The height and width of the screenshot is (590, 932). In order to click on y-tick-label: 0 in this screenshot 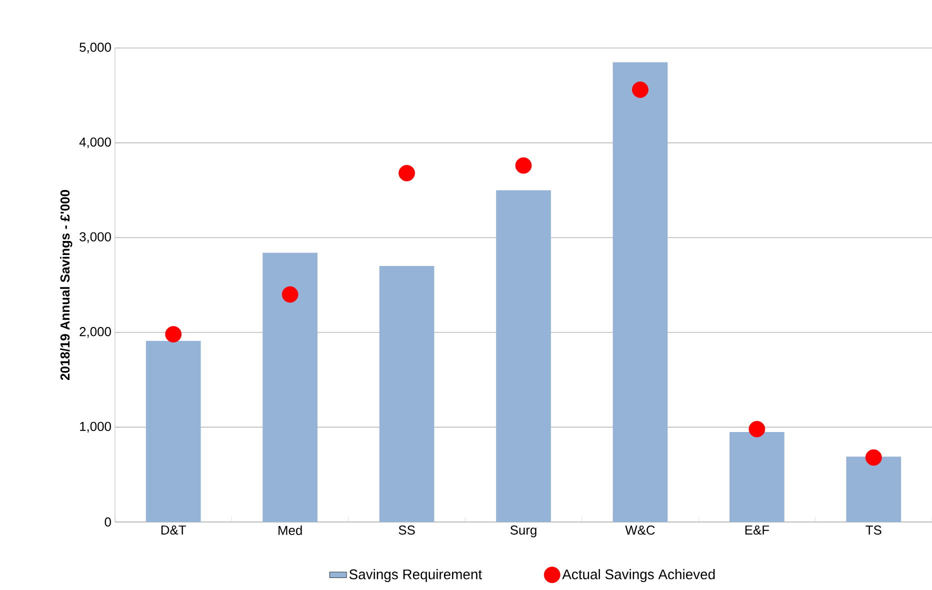, I will do `click(107, 522)`.